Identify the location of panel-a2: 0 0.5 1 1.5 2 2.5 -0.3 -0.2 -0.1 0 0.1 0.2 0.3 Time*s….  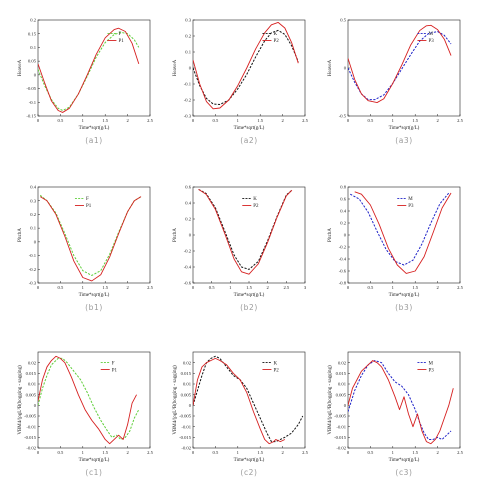
(241, 81).